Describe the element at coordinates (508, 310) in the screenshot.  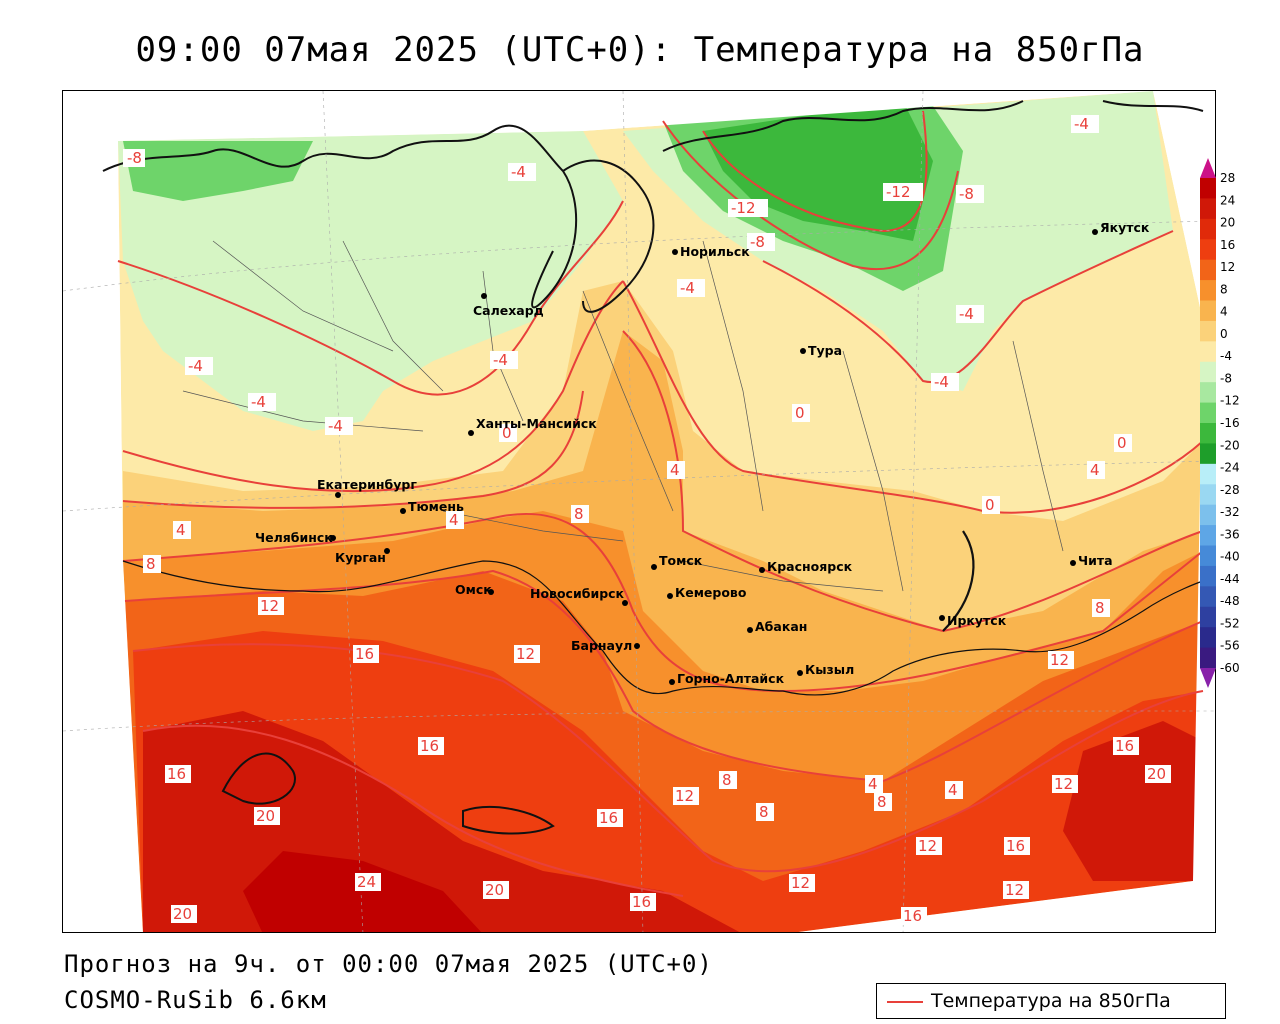
I see `svg-text: Салехард` at that location.